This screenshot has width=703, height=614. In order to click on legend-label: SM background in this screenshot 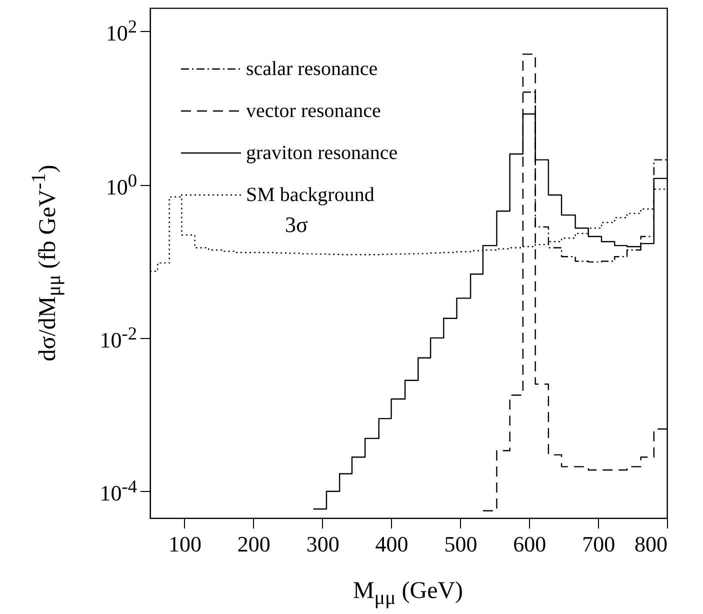, I will do `click(310, 195)`.